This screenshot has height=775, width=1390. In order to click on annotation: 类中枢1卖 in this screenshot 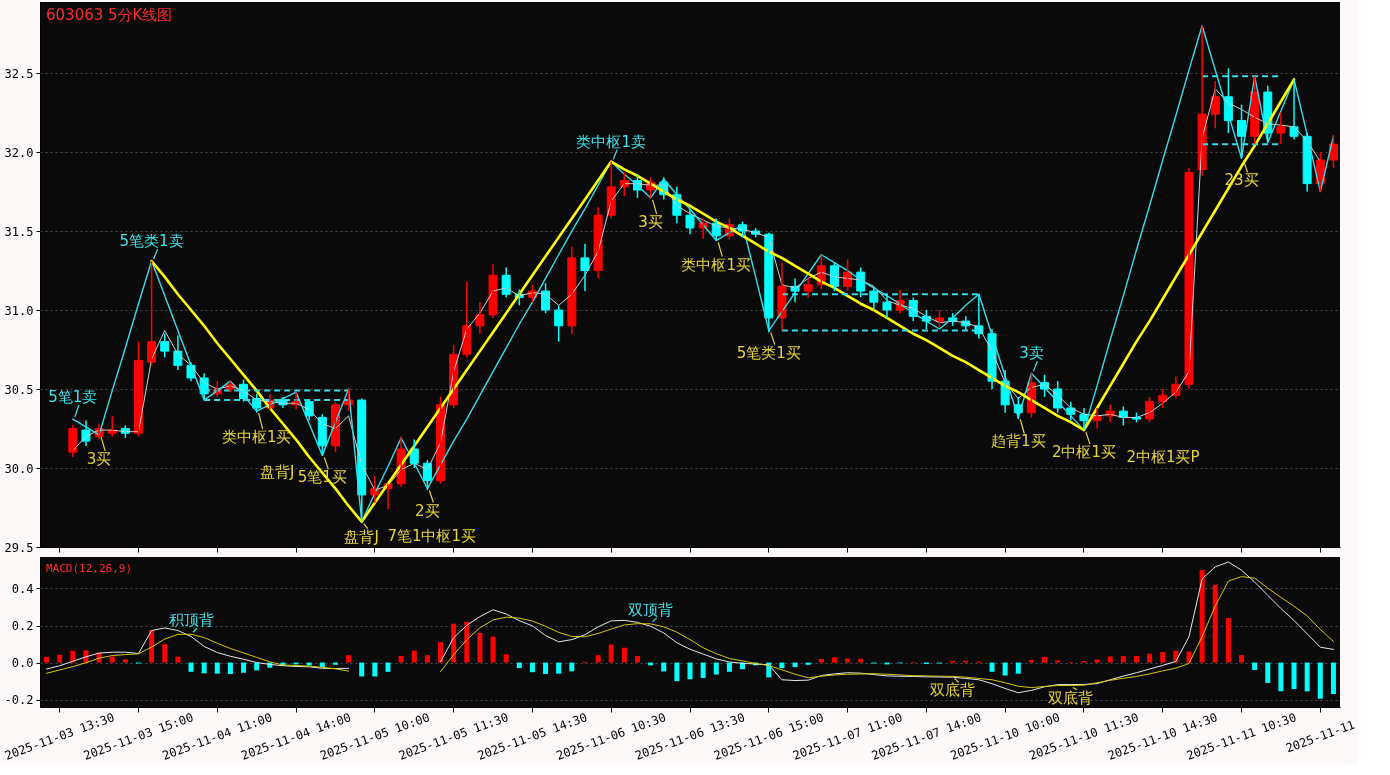, I will do `click(611, 141)`.